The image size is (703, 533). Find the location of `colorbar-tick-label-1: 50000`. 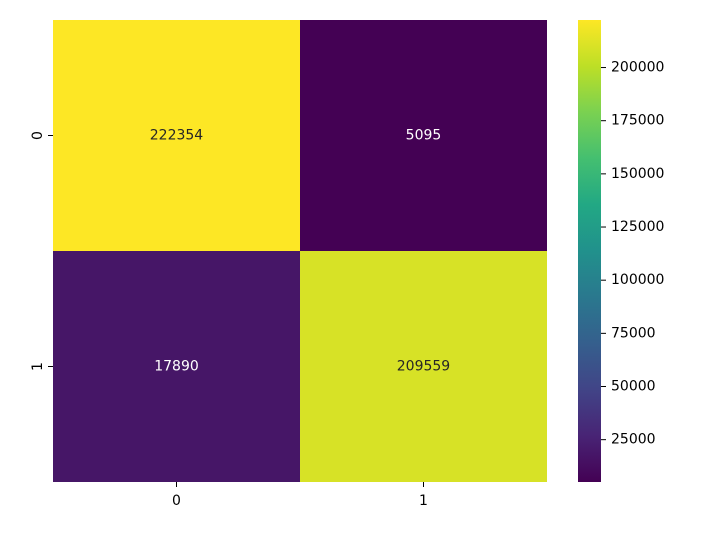

colorbar-tick-label-1: 50000 is located at coordinates (633, 387).